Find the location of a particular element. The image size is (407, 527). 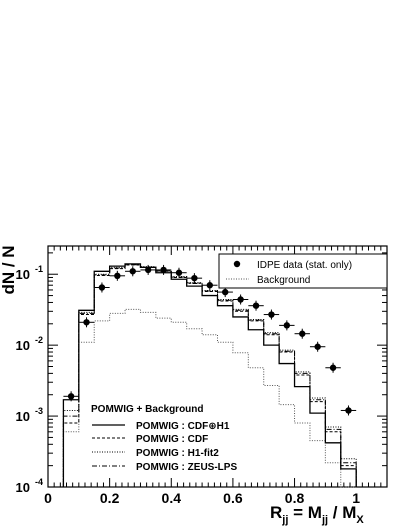

x-tick-label: 0.4 is located at coordinates (172, 498).